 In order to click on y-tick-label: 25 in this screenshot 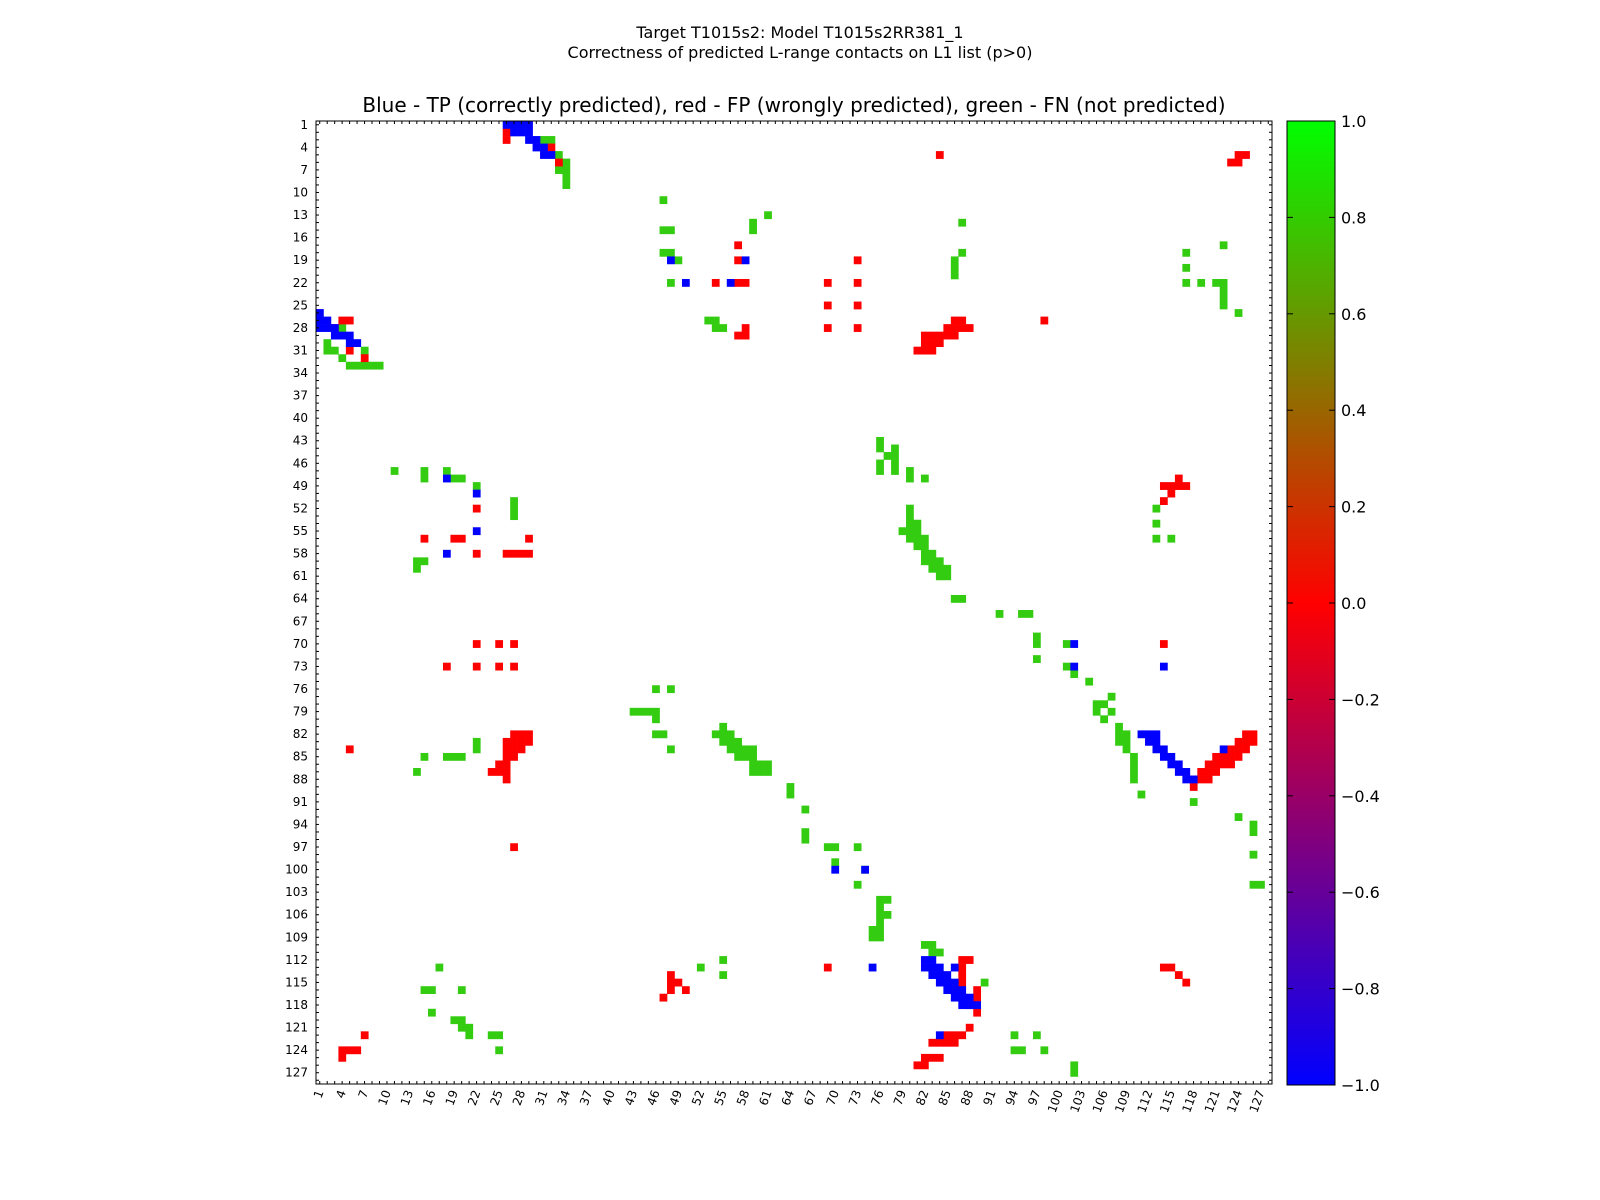, I will do `click(300, 305)`.